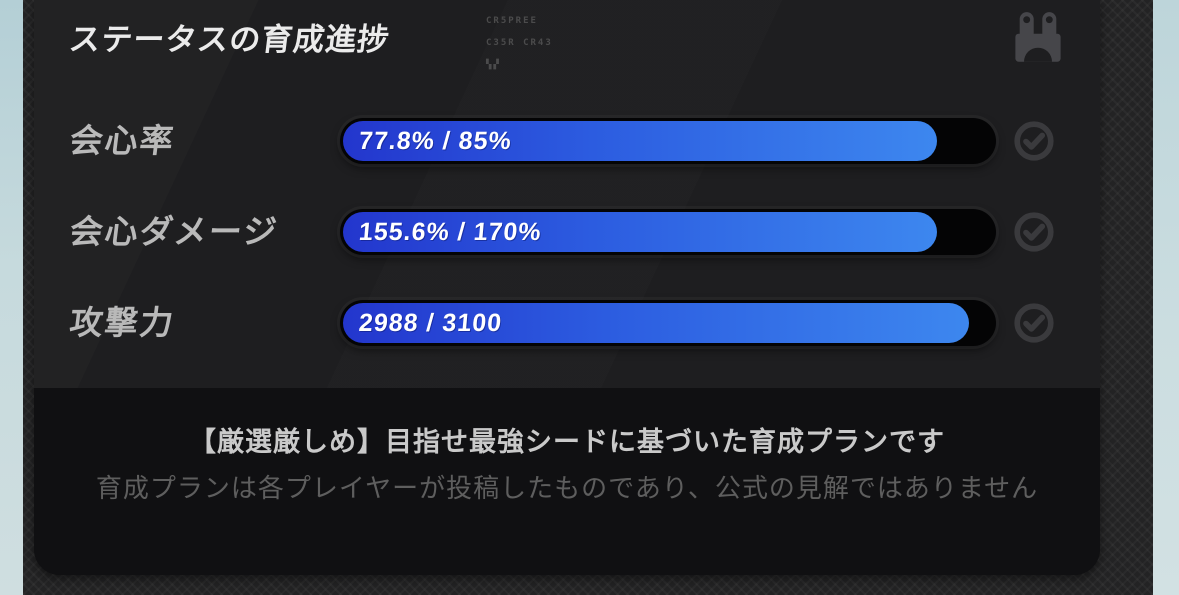 The height and width of the screenshot is (595, 1179). What do you see at coordinates (450, 232) in the screenshot?
I see `progress-bar-value: 155.6% / 170%` at bounding box center [450, 232].